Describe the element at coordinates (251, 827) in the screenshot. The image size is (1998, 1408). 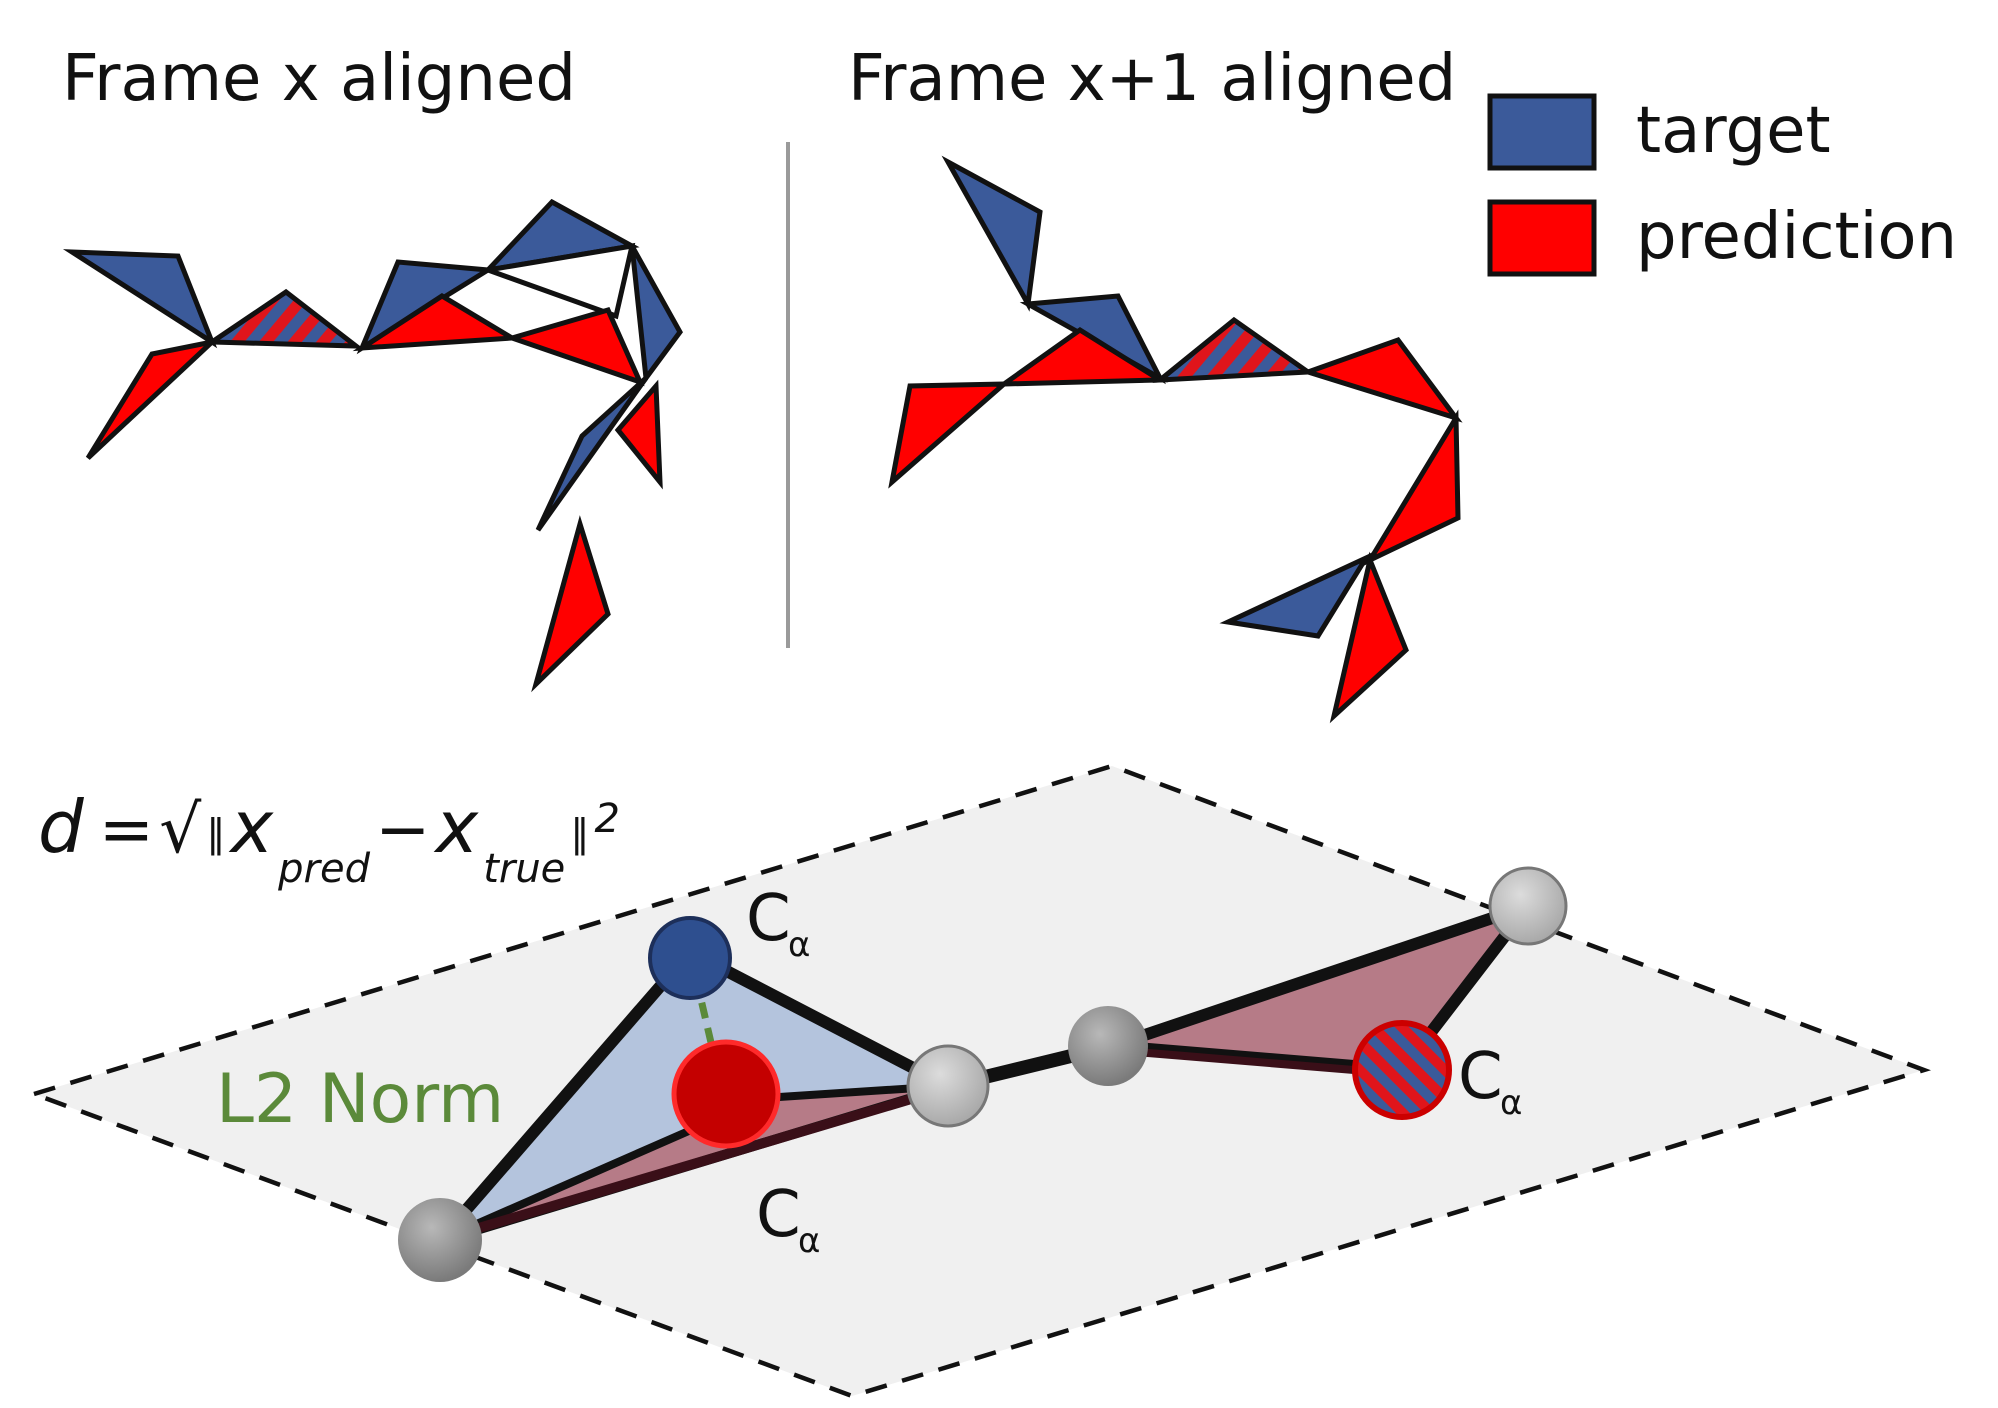
I see `formula-x-pred: x` at that location.